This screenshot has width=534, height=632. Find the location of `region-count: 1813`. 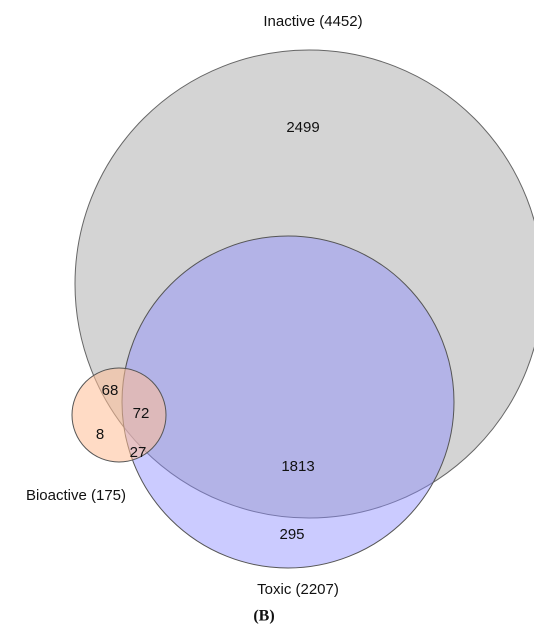

region-count: 1813 is located at coordinates (297, 466).